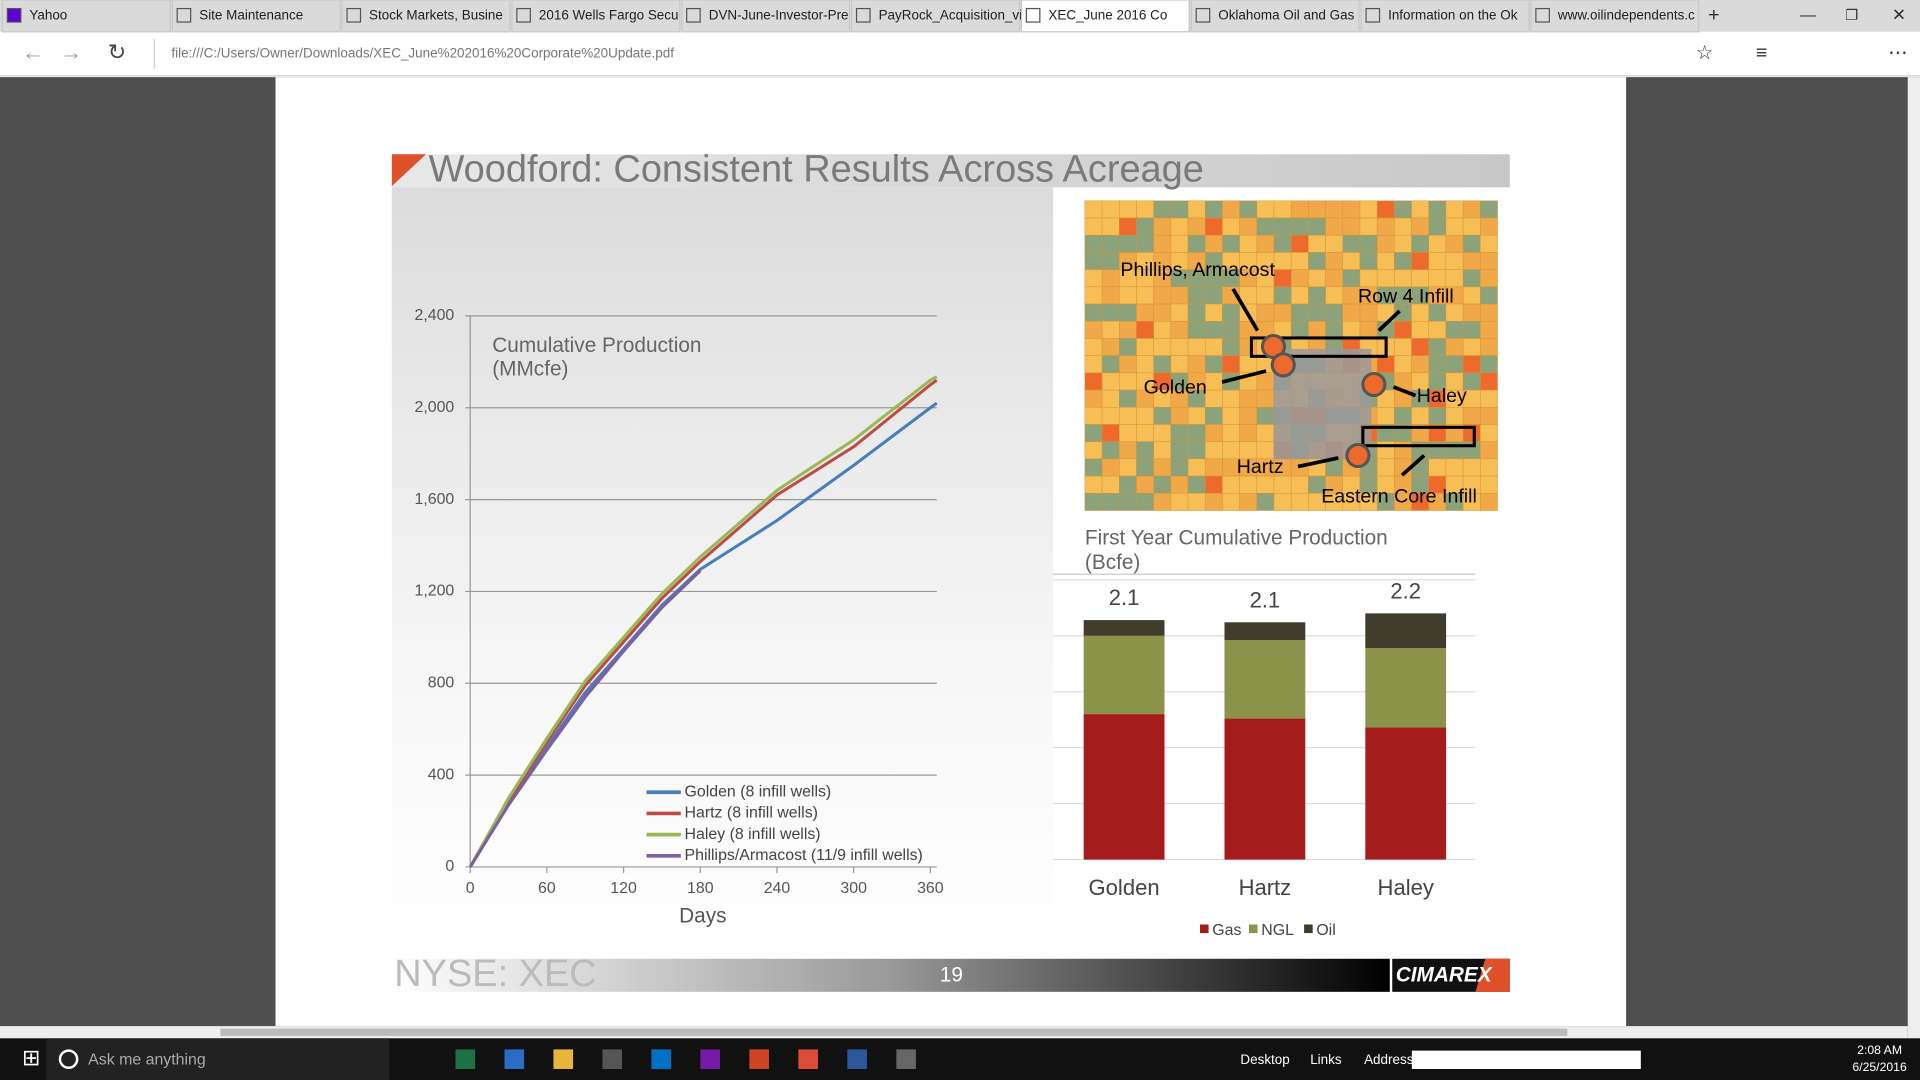 The width and height of the screenshot is (1920, 1085). Describe the element at coordinates (71, 52) in the screenshot. I see `forward: →` at that location.